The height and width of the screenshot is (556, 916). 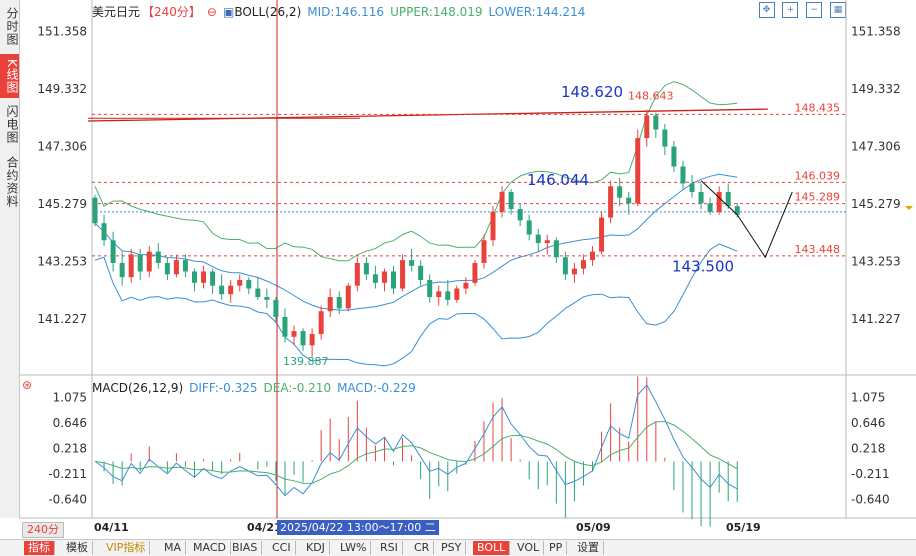 What do you see at coordinates (814, 10) in the screenshot?
I see `zoom-out-icon: −` at bounding box center [814, 10].